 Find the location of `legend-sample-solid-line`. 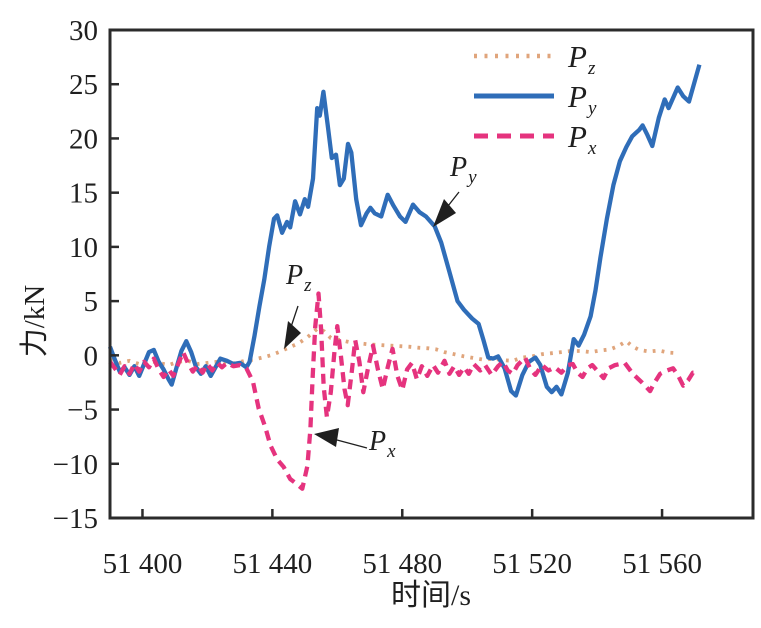

legend-sample-solid-line is located at coordinates (514, 96).